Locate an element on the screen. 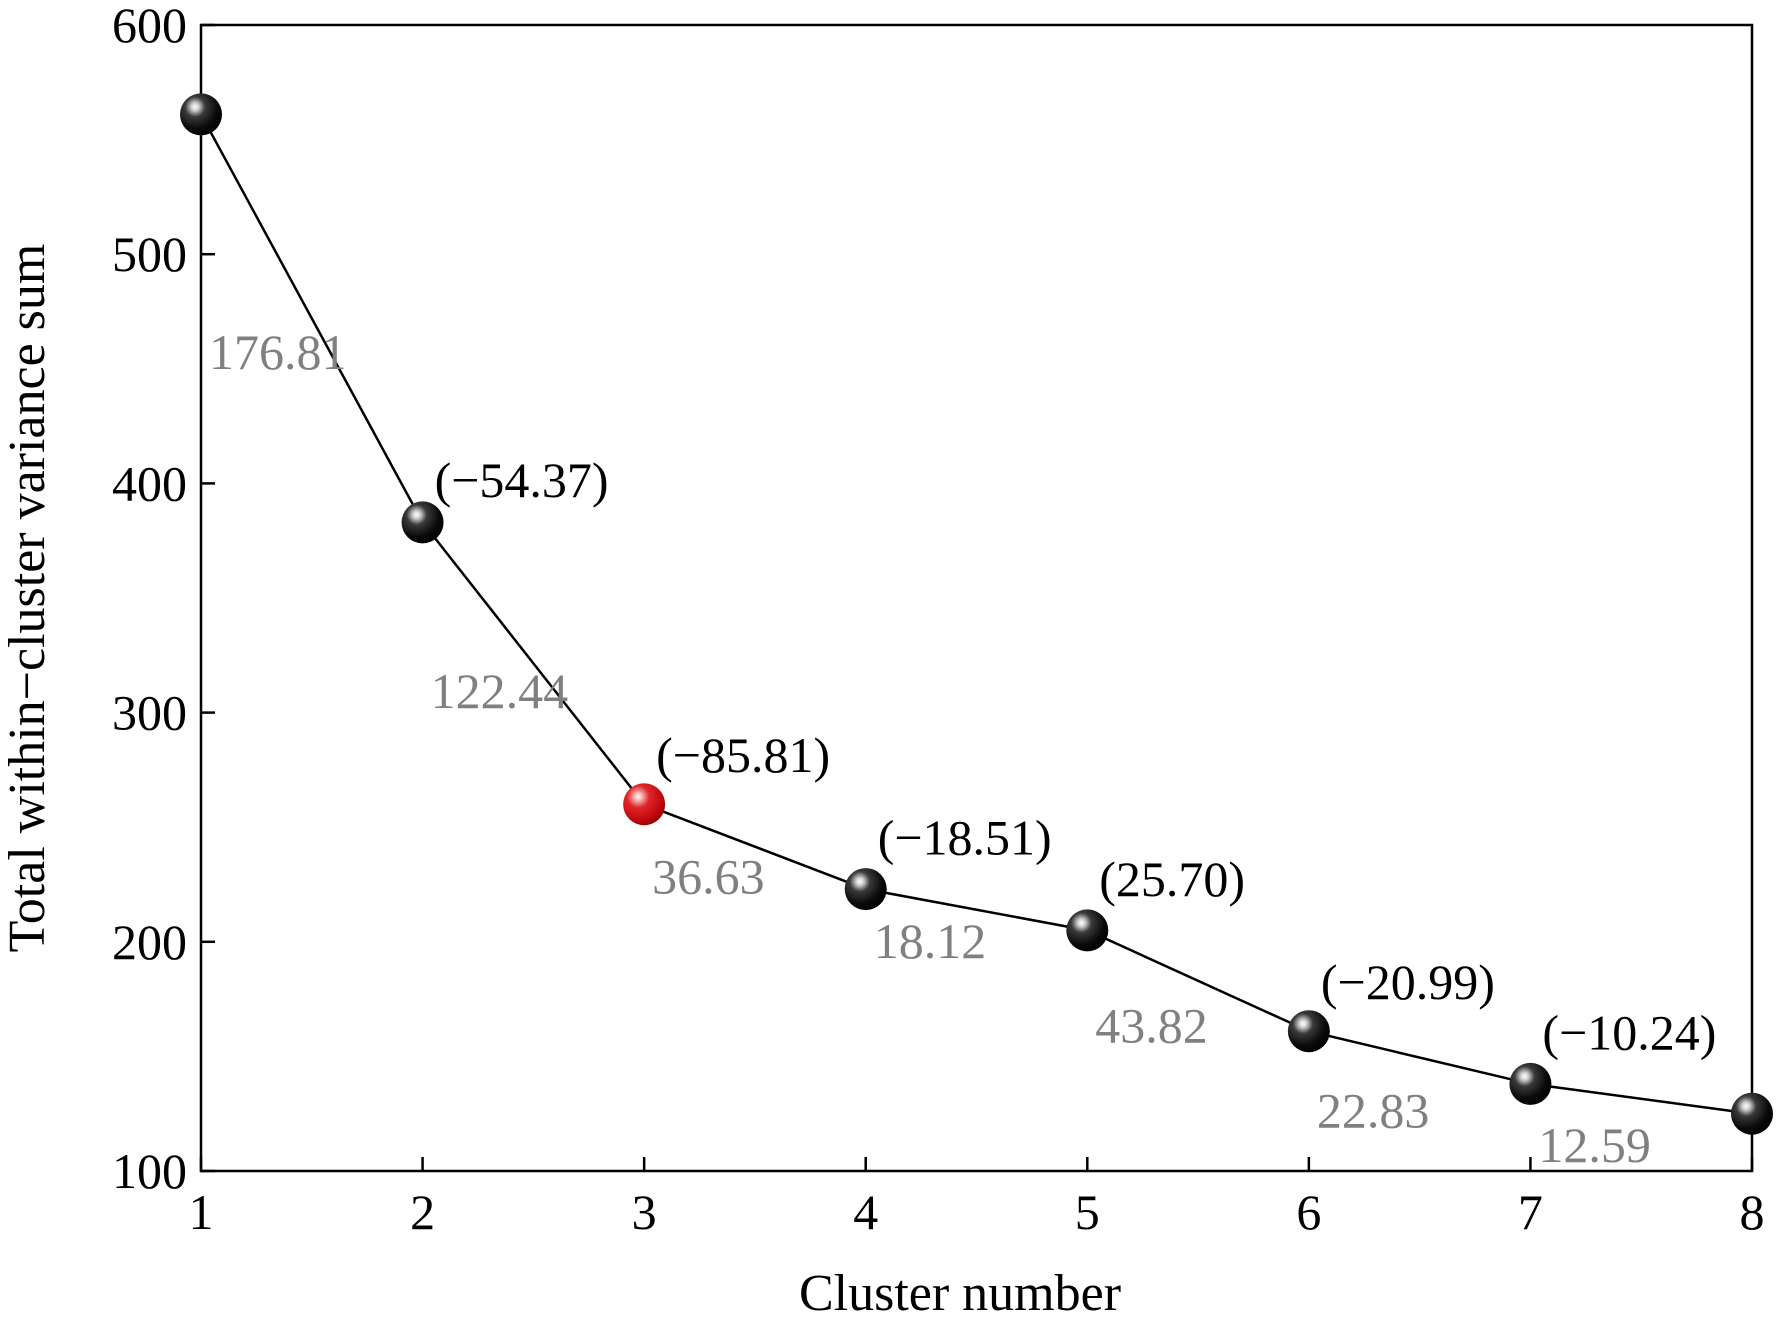 This screenshot has width=1777, height=1338. x-tick-label: 8 is located at coordinates (1752, 1212).